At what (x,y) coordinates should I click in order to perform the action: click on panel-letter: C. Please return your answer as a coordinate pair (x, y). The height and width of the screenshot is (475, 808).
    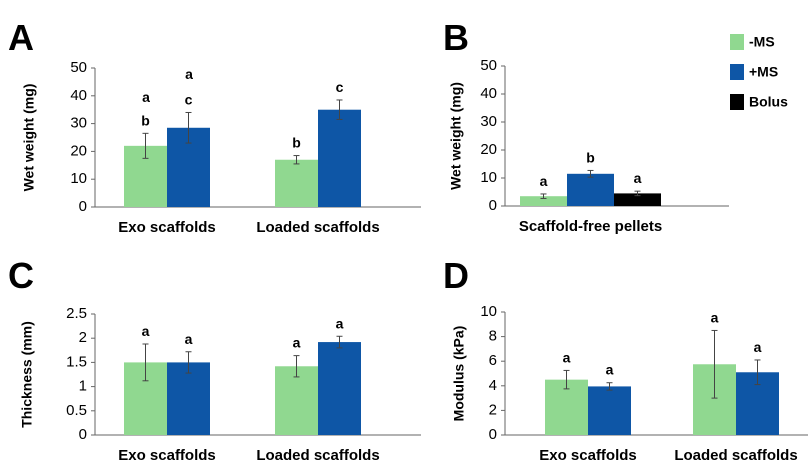
    Looking at the image, I should click on (21, 275).